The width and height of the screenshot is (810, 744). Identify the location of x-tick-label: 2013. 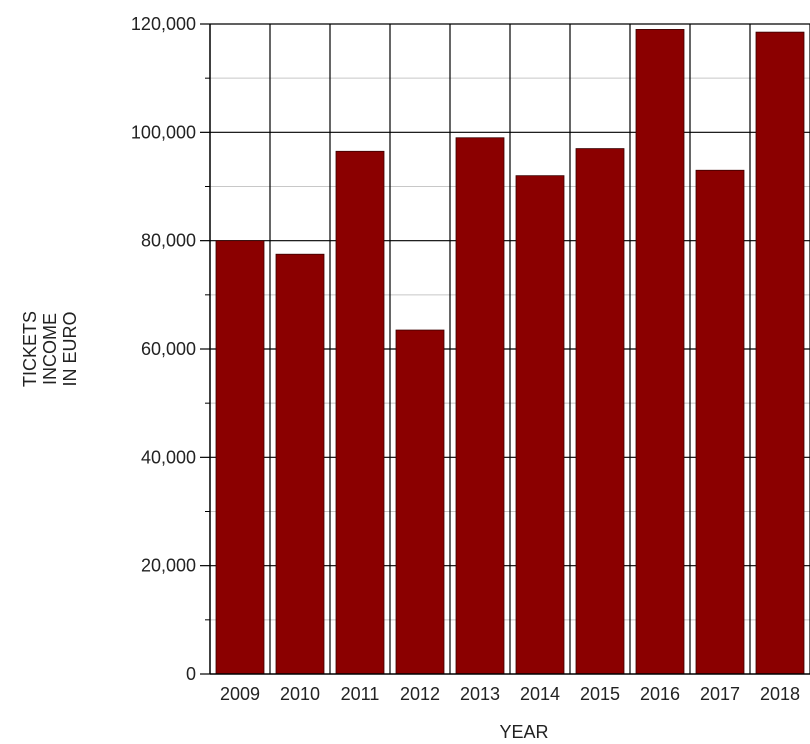
(480, 694).